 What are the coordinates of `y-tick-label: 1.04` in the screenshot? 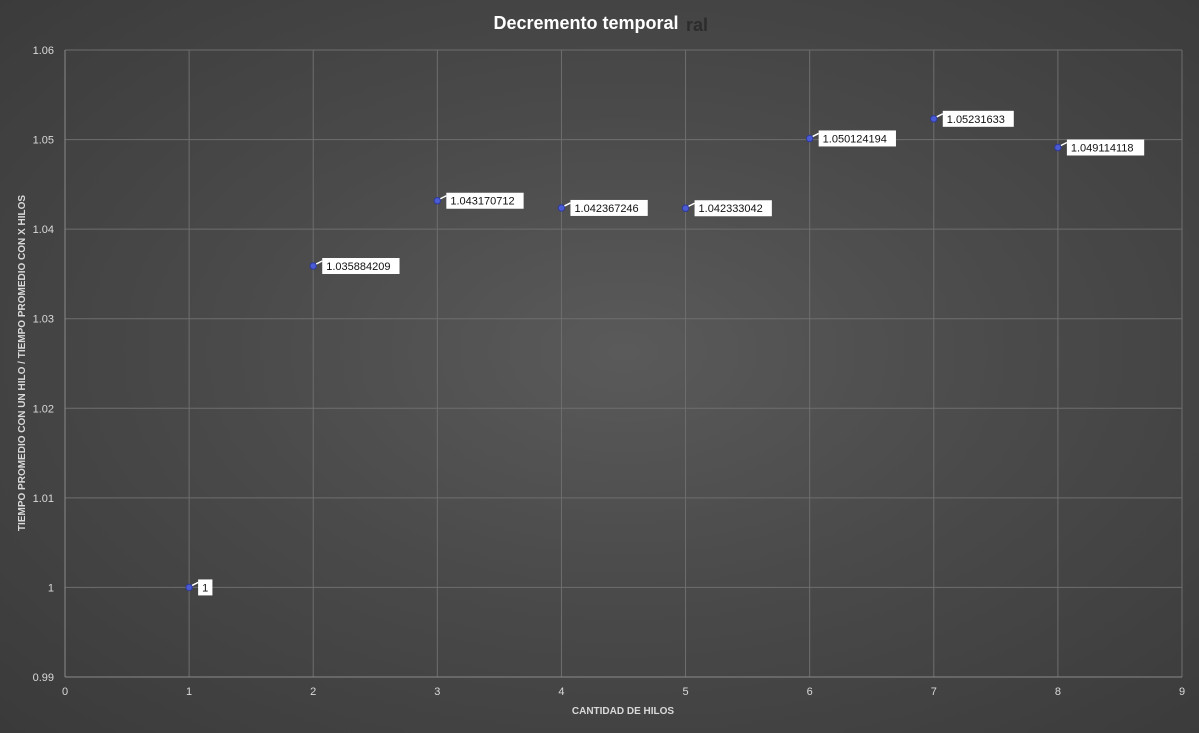 It's located at (43, 230).